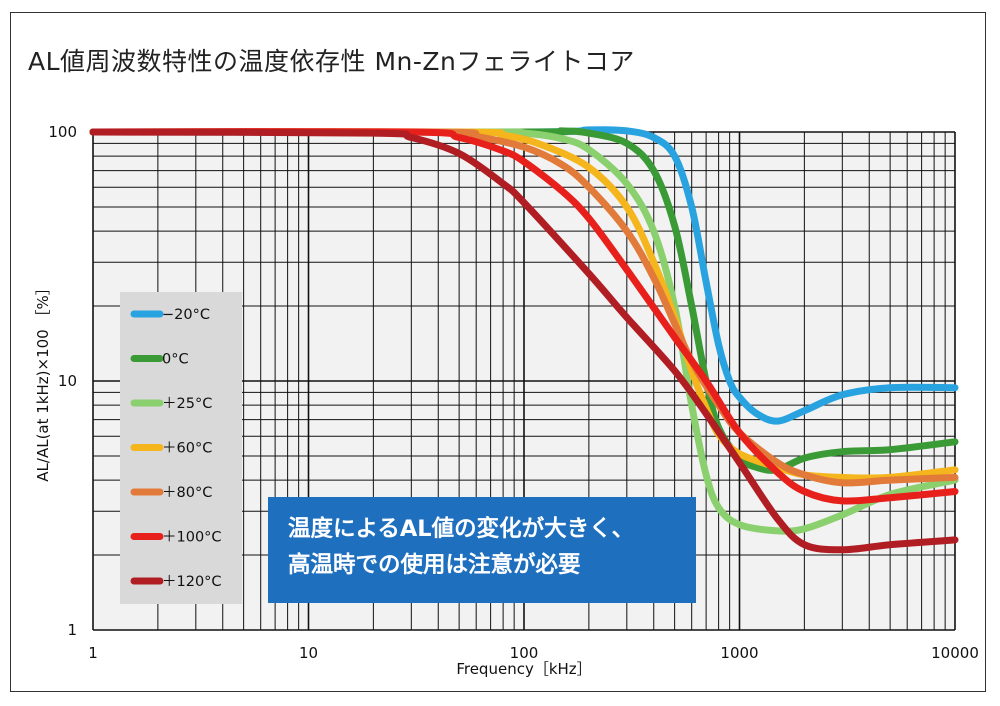  What do you see at coordinates (524, 653) in the screenshot?
I see `x-tick-label: 100` at bounding box center [524, 653].